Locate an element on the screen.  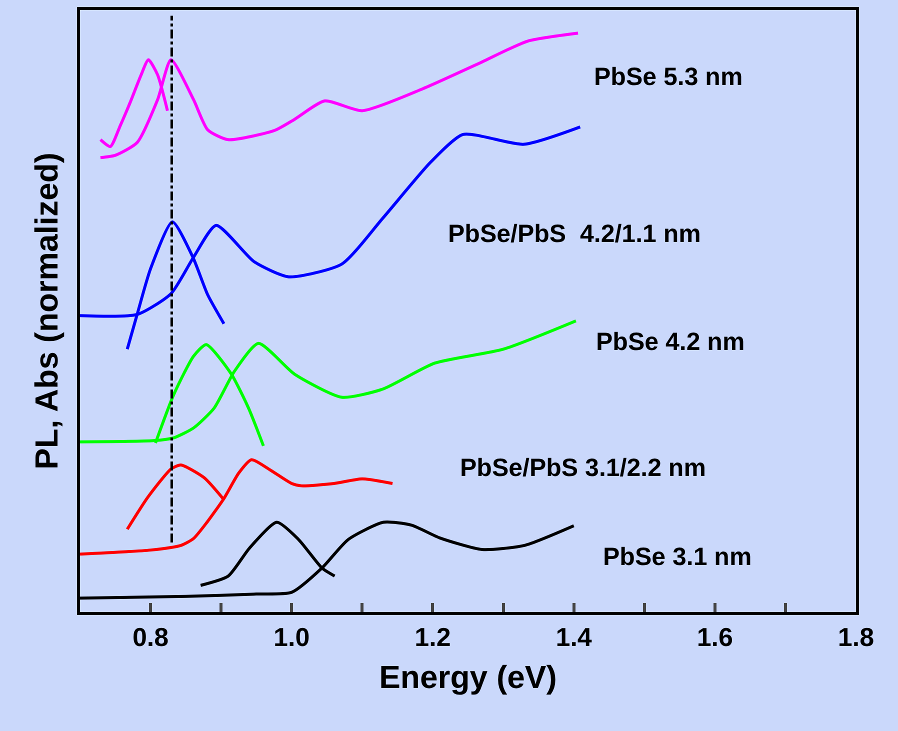
x-tick-label: 1.2 is located at coordinates (432, 637).